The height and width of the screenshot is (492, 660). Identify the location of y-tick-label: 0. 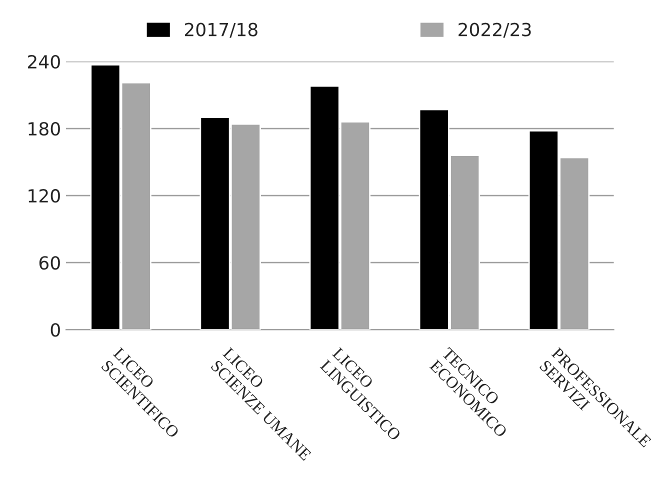
(55, 330).